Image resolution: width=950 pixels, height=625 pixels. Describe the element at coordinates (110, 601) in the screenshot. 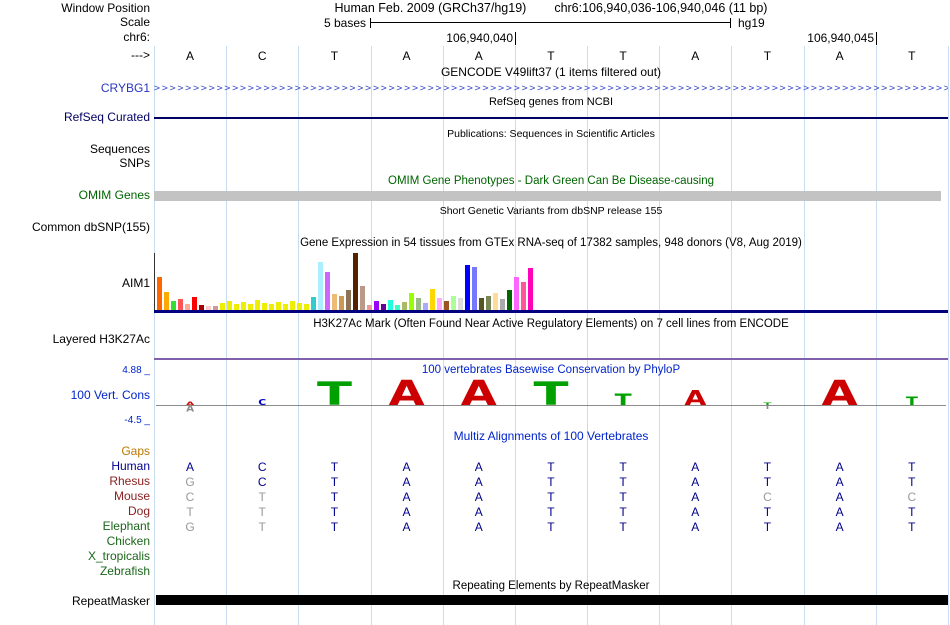

I see `repeatmasker-label: RepeatMasker` at that location.